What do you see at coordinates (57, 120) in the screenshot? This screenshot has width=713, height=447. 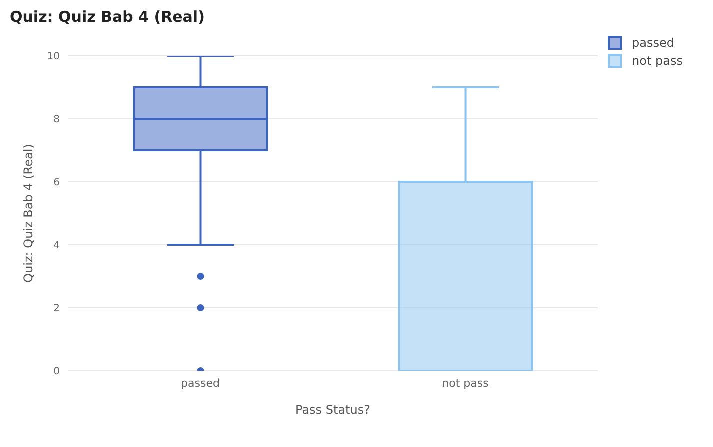 I see `y-tick-label: 8` at bounding box center [57, 120].